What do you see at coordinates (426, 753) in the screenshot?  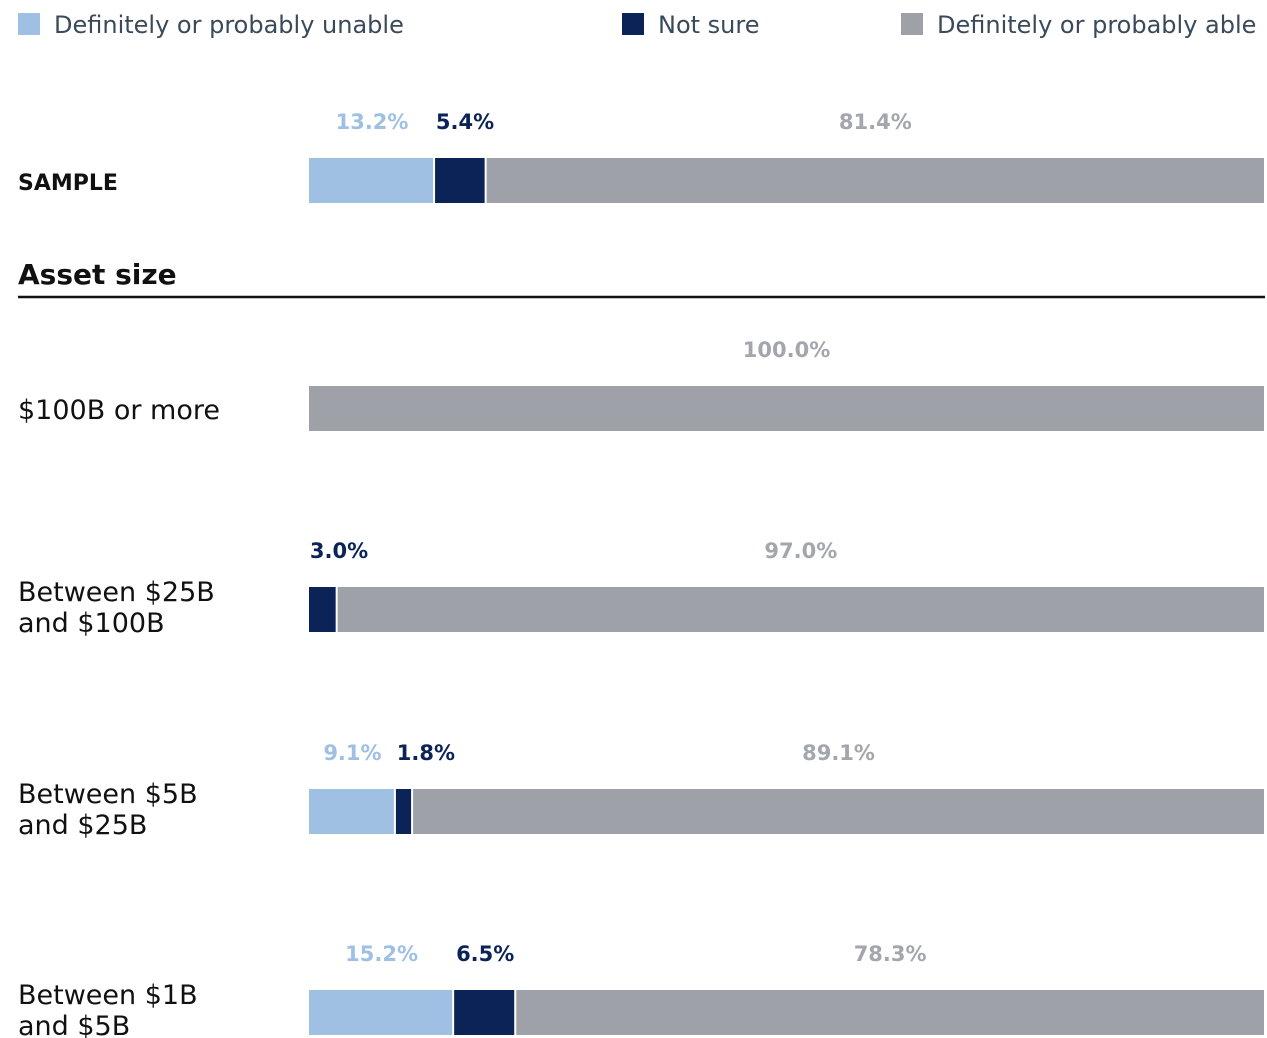 I see `asset-row-2-value-label-1: 1.8%` at bounding box center [426, 753].